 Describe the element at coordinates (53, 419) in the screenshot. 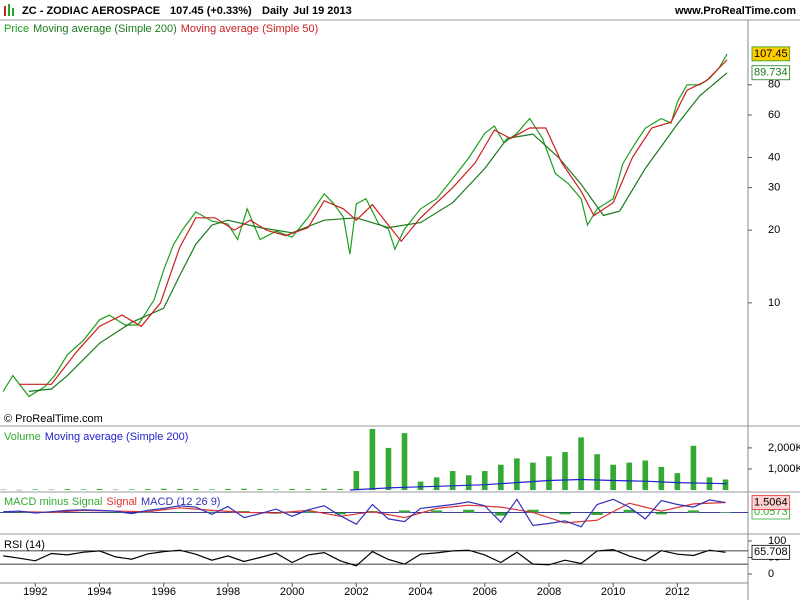

I see `copyright: © ProRealTime.com` at that location.